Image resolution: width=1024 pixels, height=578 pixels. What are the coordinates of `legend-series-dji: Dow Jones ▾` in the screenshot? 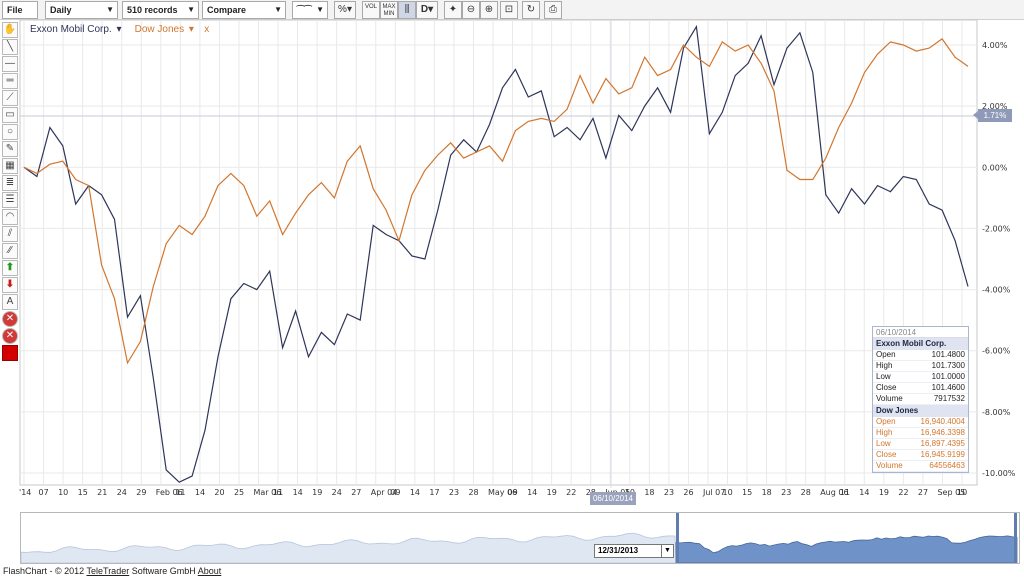 It's located at (164, 29).